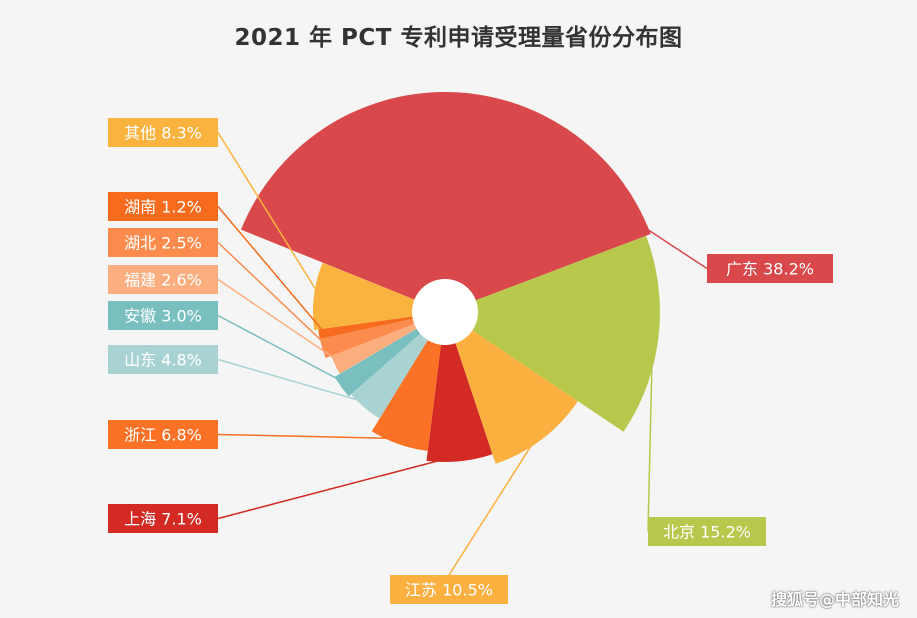  I want to click on slice-label-湖北: 湖北 2.5%, so click(163, 243).